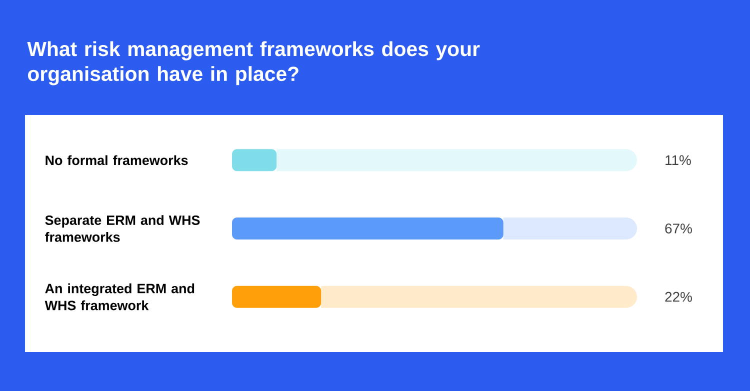  Describe the element at coordinates (117, 160) in the screenshot. I see `y-tick-label: No formal frameworks` at that location.